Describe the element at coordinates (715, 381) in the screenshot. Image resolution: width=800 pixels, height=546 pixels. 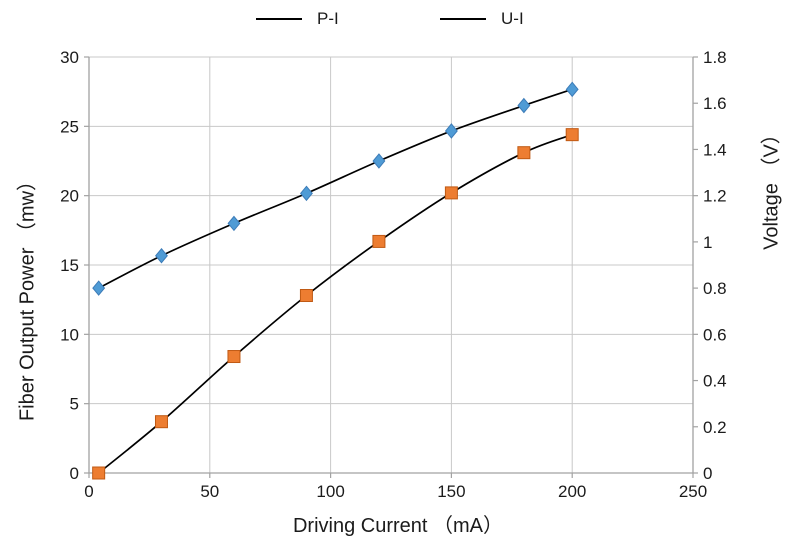
I see `svg-text: 0.4` at that location.